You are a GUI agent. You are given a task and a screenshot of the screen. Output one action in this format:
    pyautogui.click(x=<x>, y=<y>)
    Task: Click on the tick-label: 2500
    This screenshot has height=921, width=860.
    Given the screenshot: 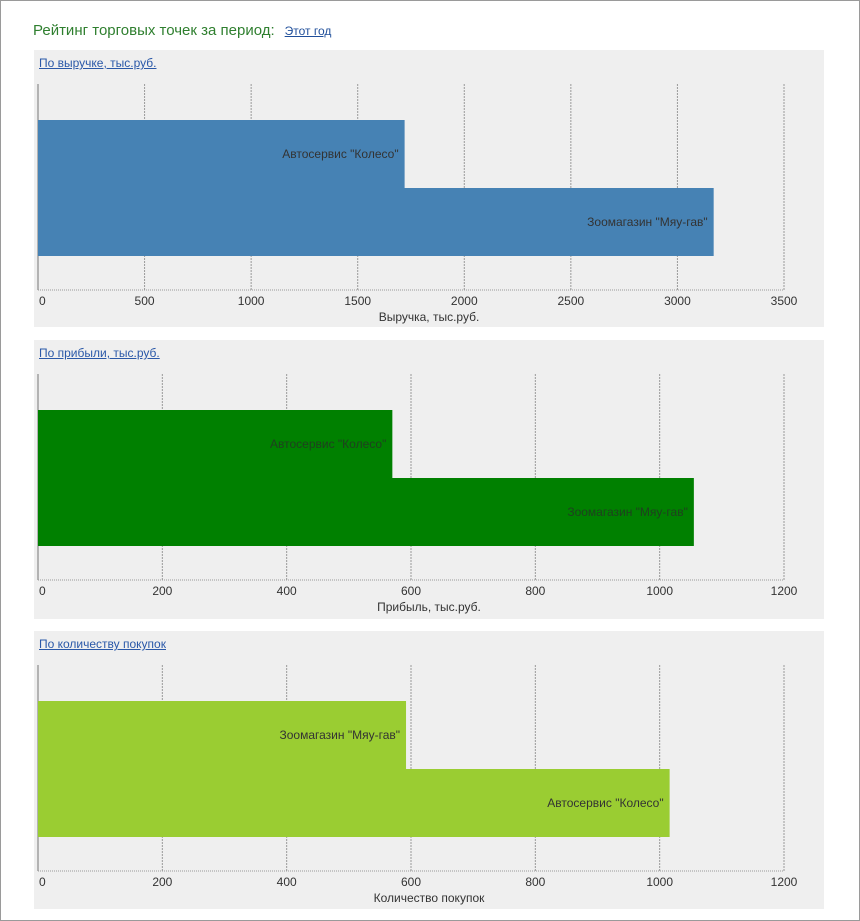 What is the action you would take?
    pyautogui.click(x=571, y=301)
    